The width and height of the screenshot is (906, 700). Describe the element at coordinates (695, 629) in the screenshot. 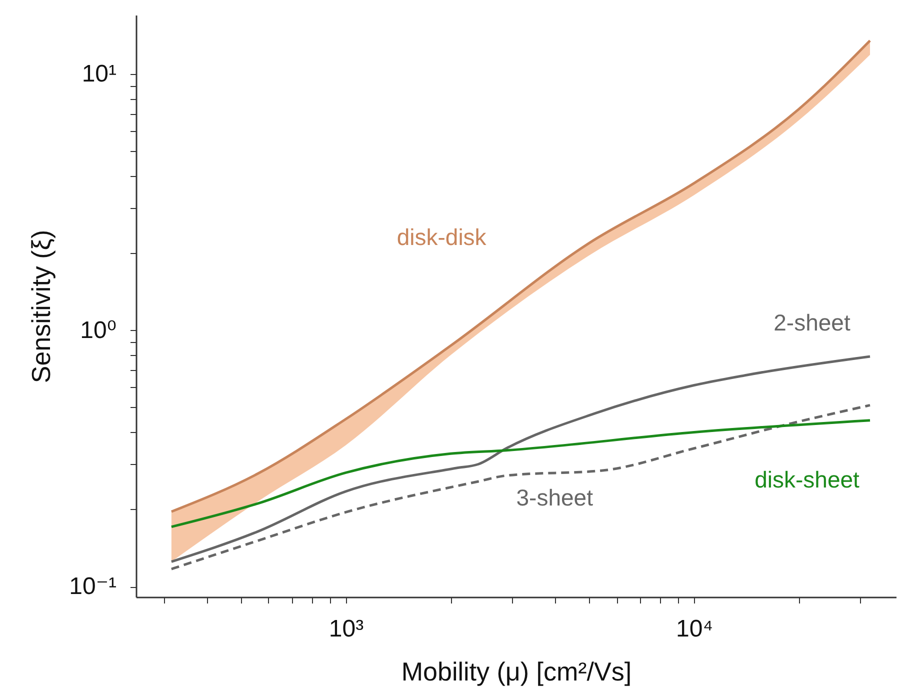

I see `x-tick-label: 10⁴` at that location.